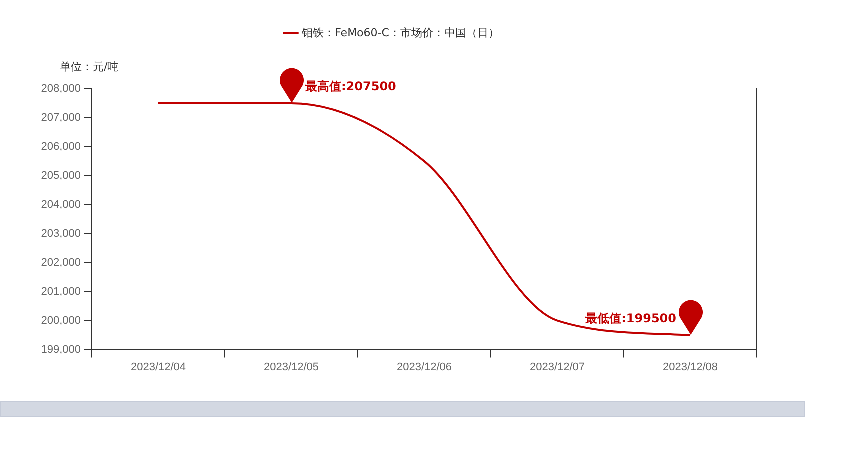  Describe the element at coordinates (158, 367) in the screenshot. I see `x-tick-label: 2023/12/04` at that location.